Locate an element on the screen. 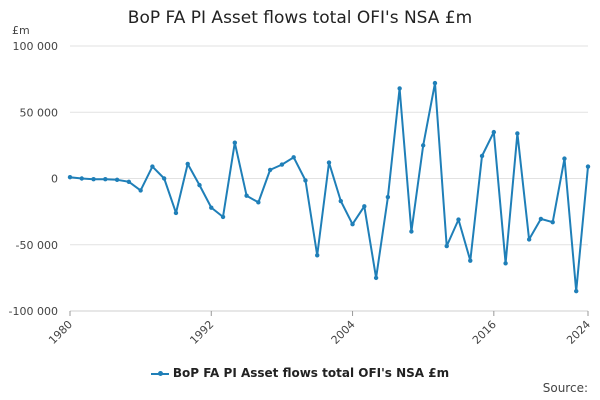 The image size is (600, 400). y-tick-label: 0 is located at coordinates (54, 179).